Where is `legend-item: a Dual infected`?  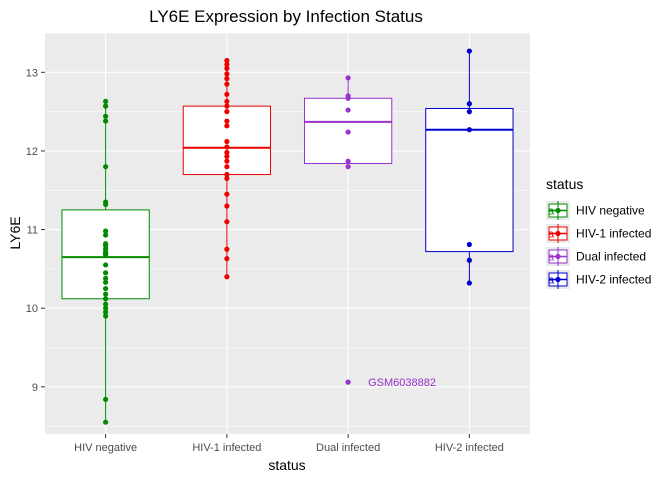
legend-item: a Dual infected is located at coordinates (596, 256).